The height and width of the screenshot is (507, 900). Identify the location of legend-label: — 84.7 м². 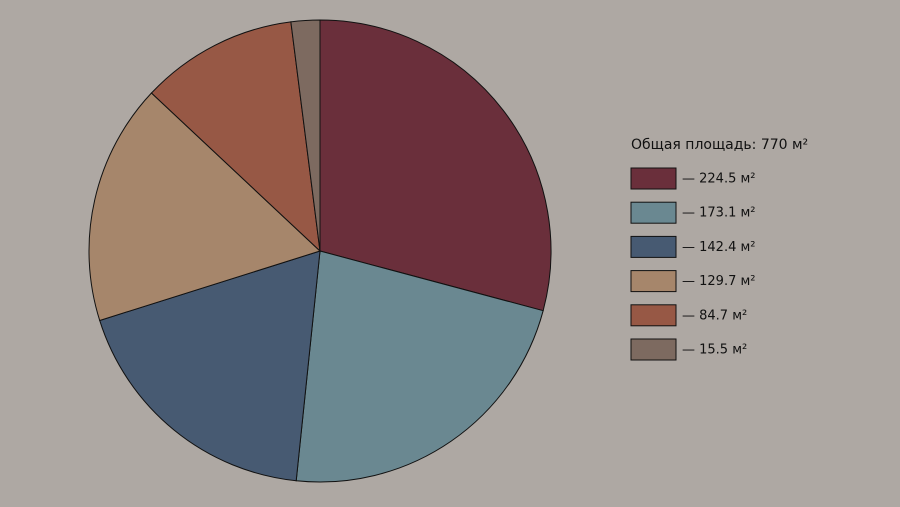
(714, 315).